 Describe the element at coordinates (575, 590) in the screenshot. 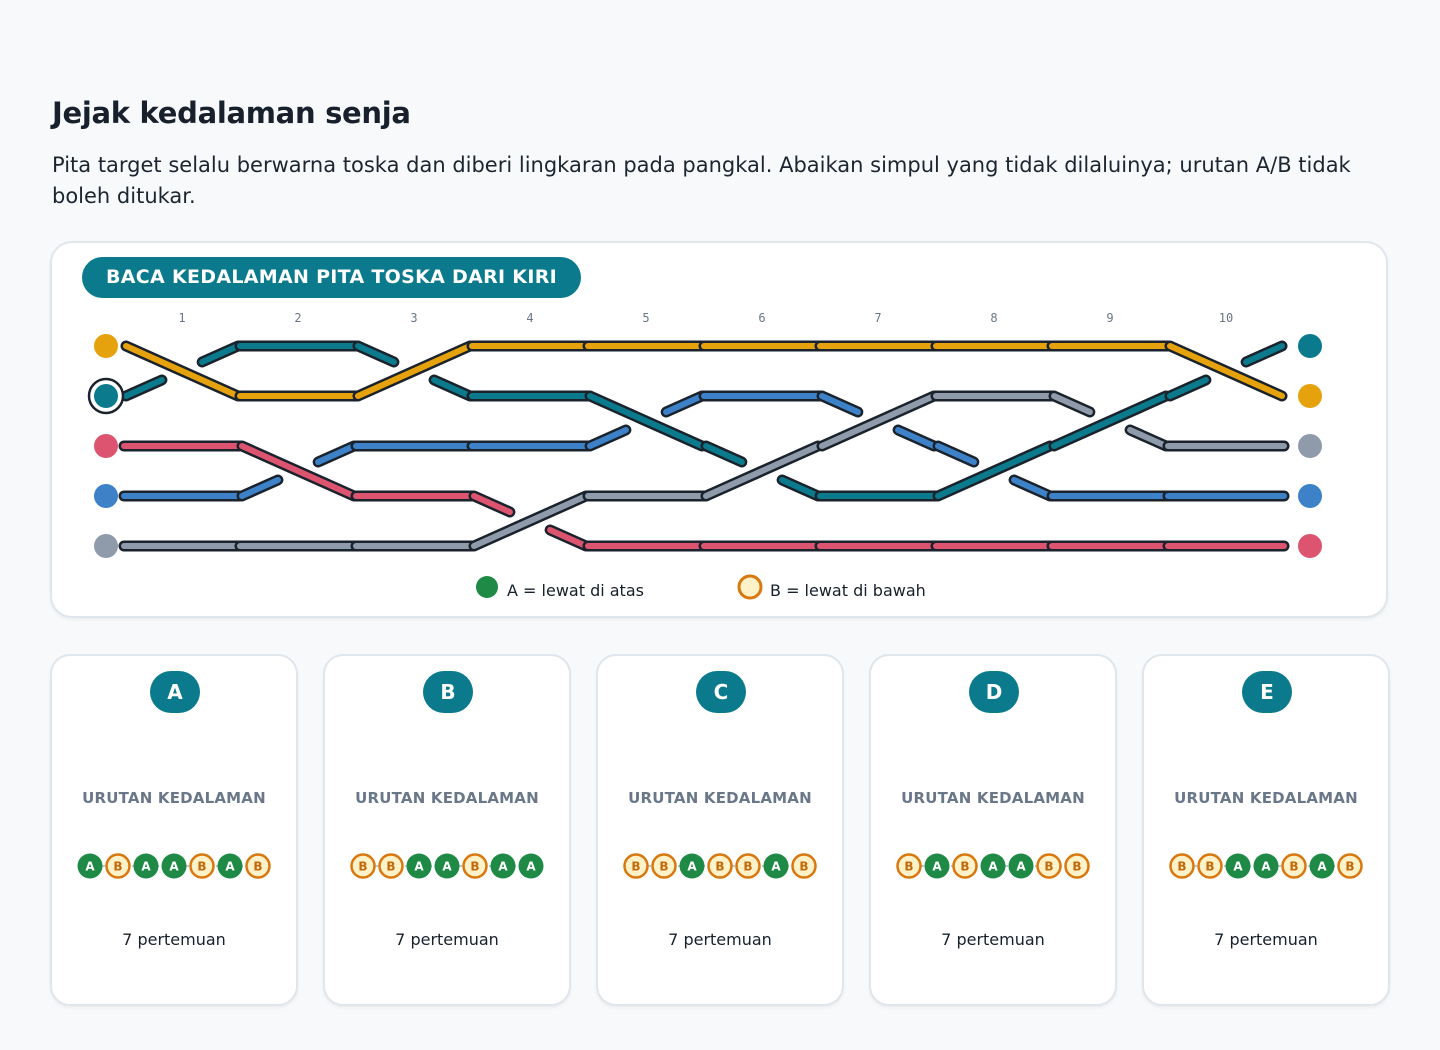

I see `legend-over-text: A = lewat di atas` at that location.